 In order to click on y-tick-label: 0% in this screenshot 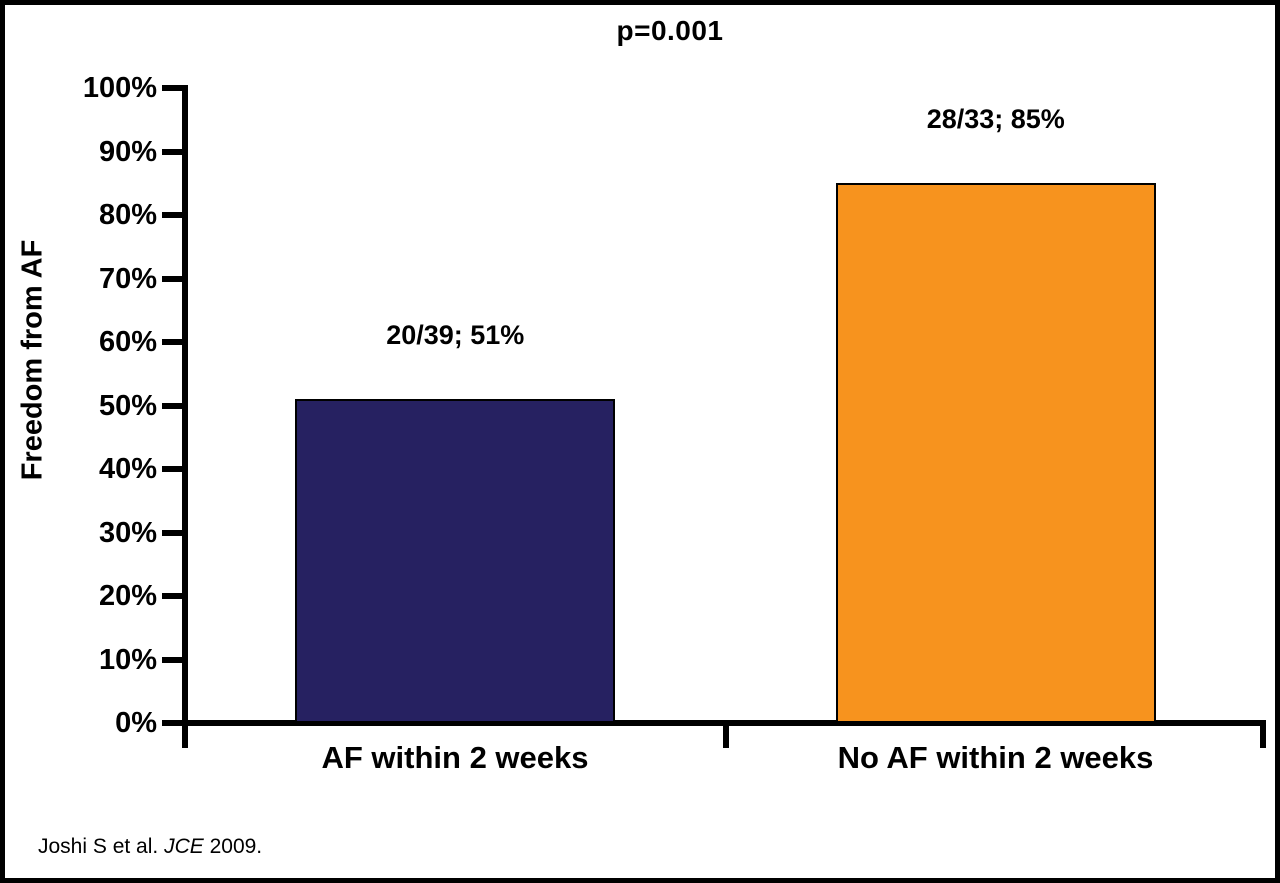, I will do `click(136, 723)`.